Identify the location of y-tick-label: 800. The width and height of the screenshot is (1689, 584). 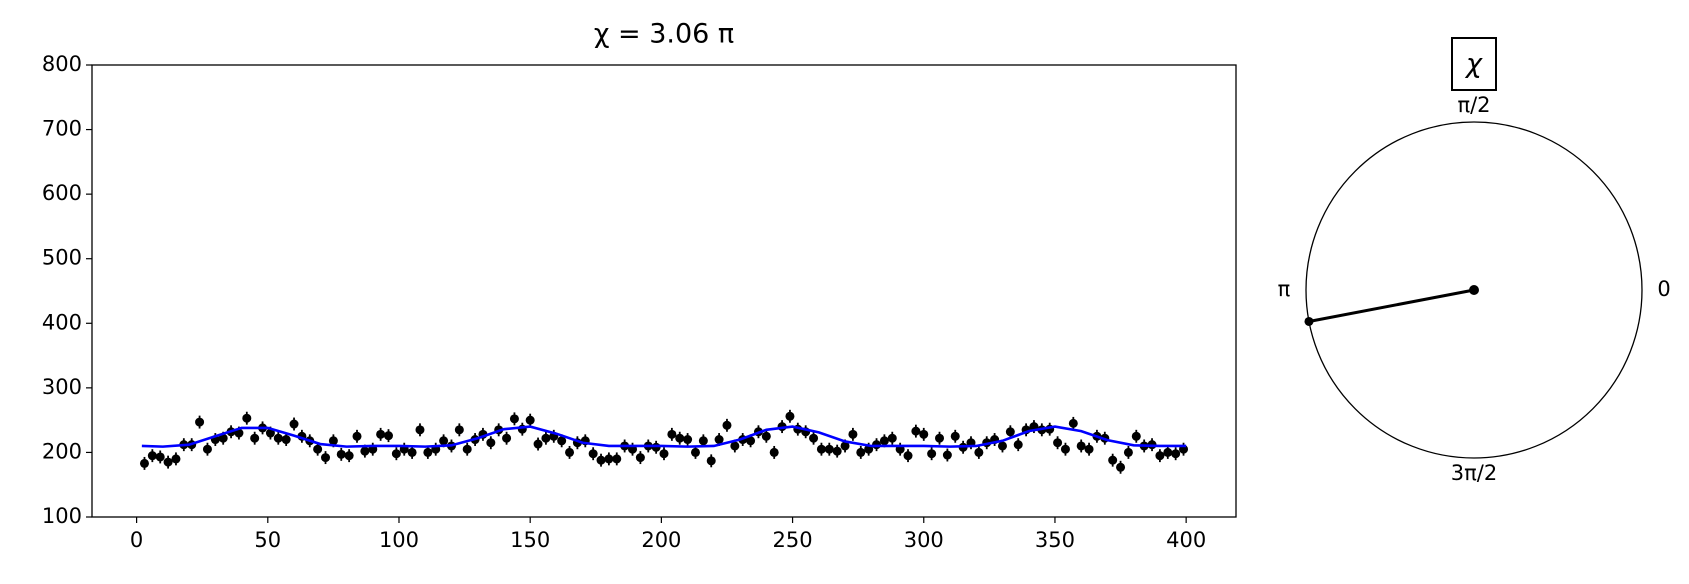
(62, 64).